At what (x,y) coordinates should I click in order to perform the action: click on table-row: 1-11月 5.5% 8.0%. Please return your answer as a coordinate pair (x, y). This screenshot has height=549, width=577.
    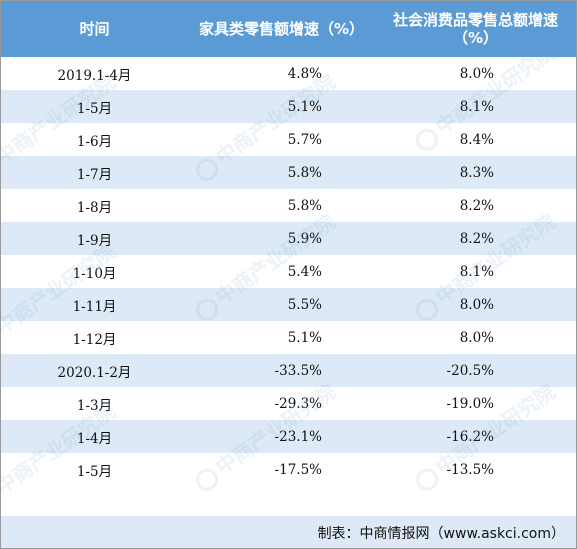
    Looking at the image, I should click on (288, 304).